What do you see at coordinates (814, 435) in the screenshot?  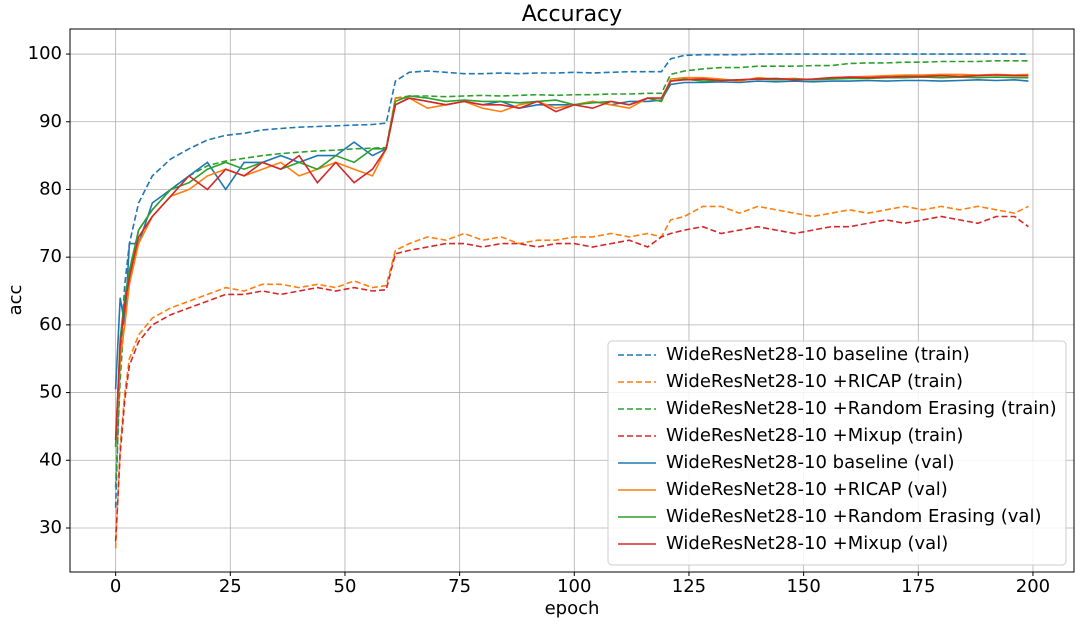 I see `legend-label: WideResNet28-10 +Mixup (train)` at bounding box center [814, 435].